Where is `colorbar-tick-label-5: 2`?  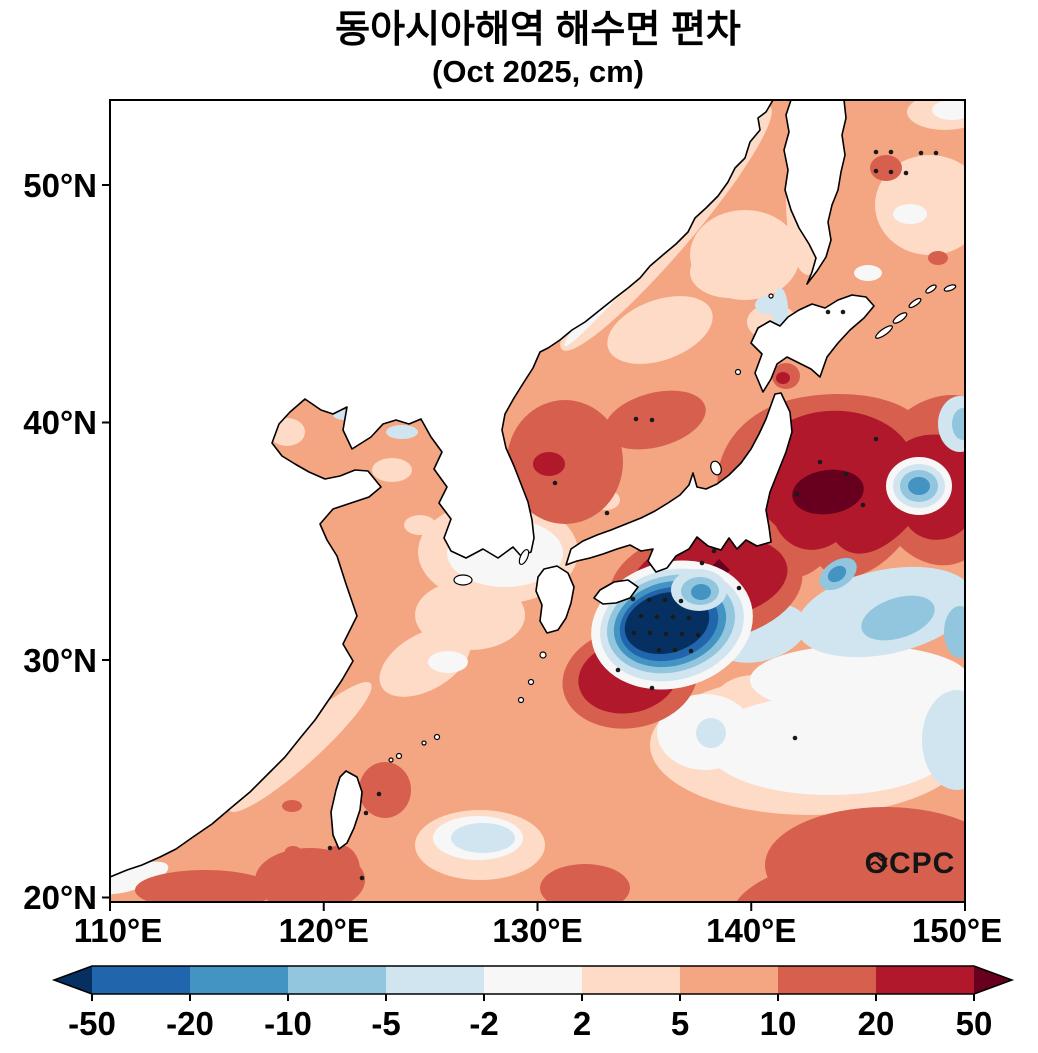
colorbar-tick-label-5: 2 is located at coordinates (582, 1023).